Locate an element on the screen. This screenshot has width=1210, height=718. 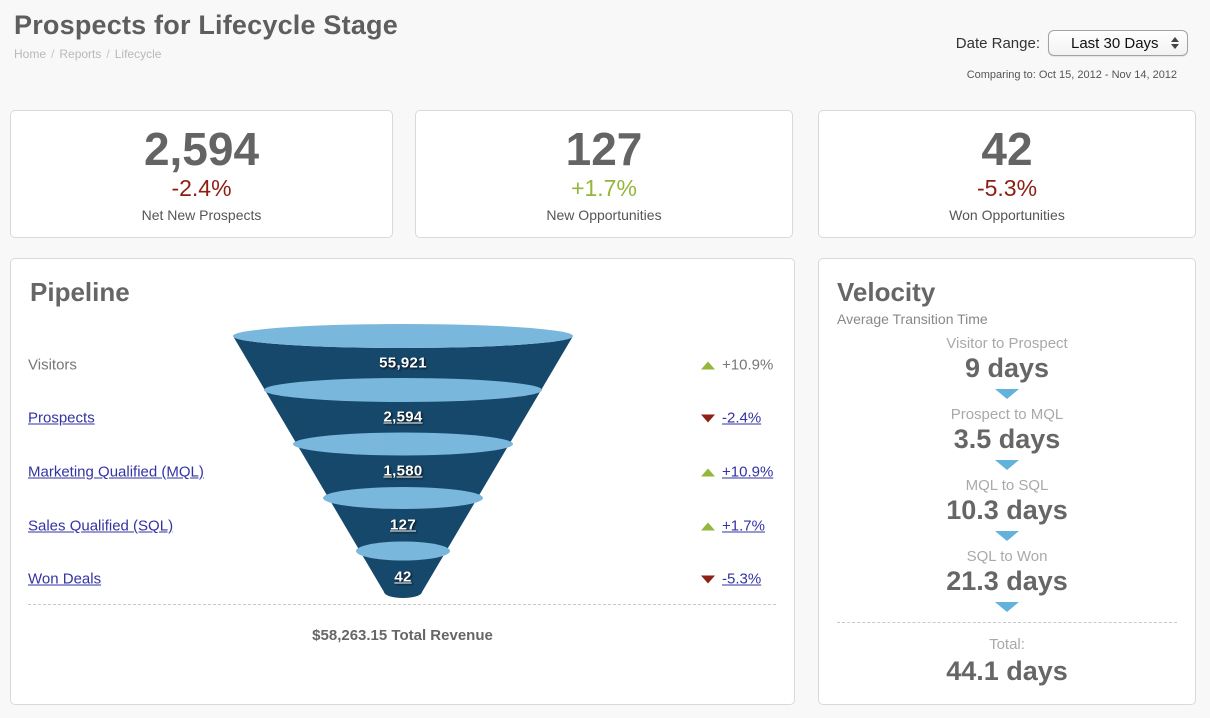
stage-label-sql: Sales Qualified (SQL) is located at coordinates (101, 526).